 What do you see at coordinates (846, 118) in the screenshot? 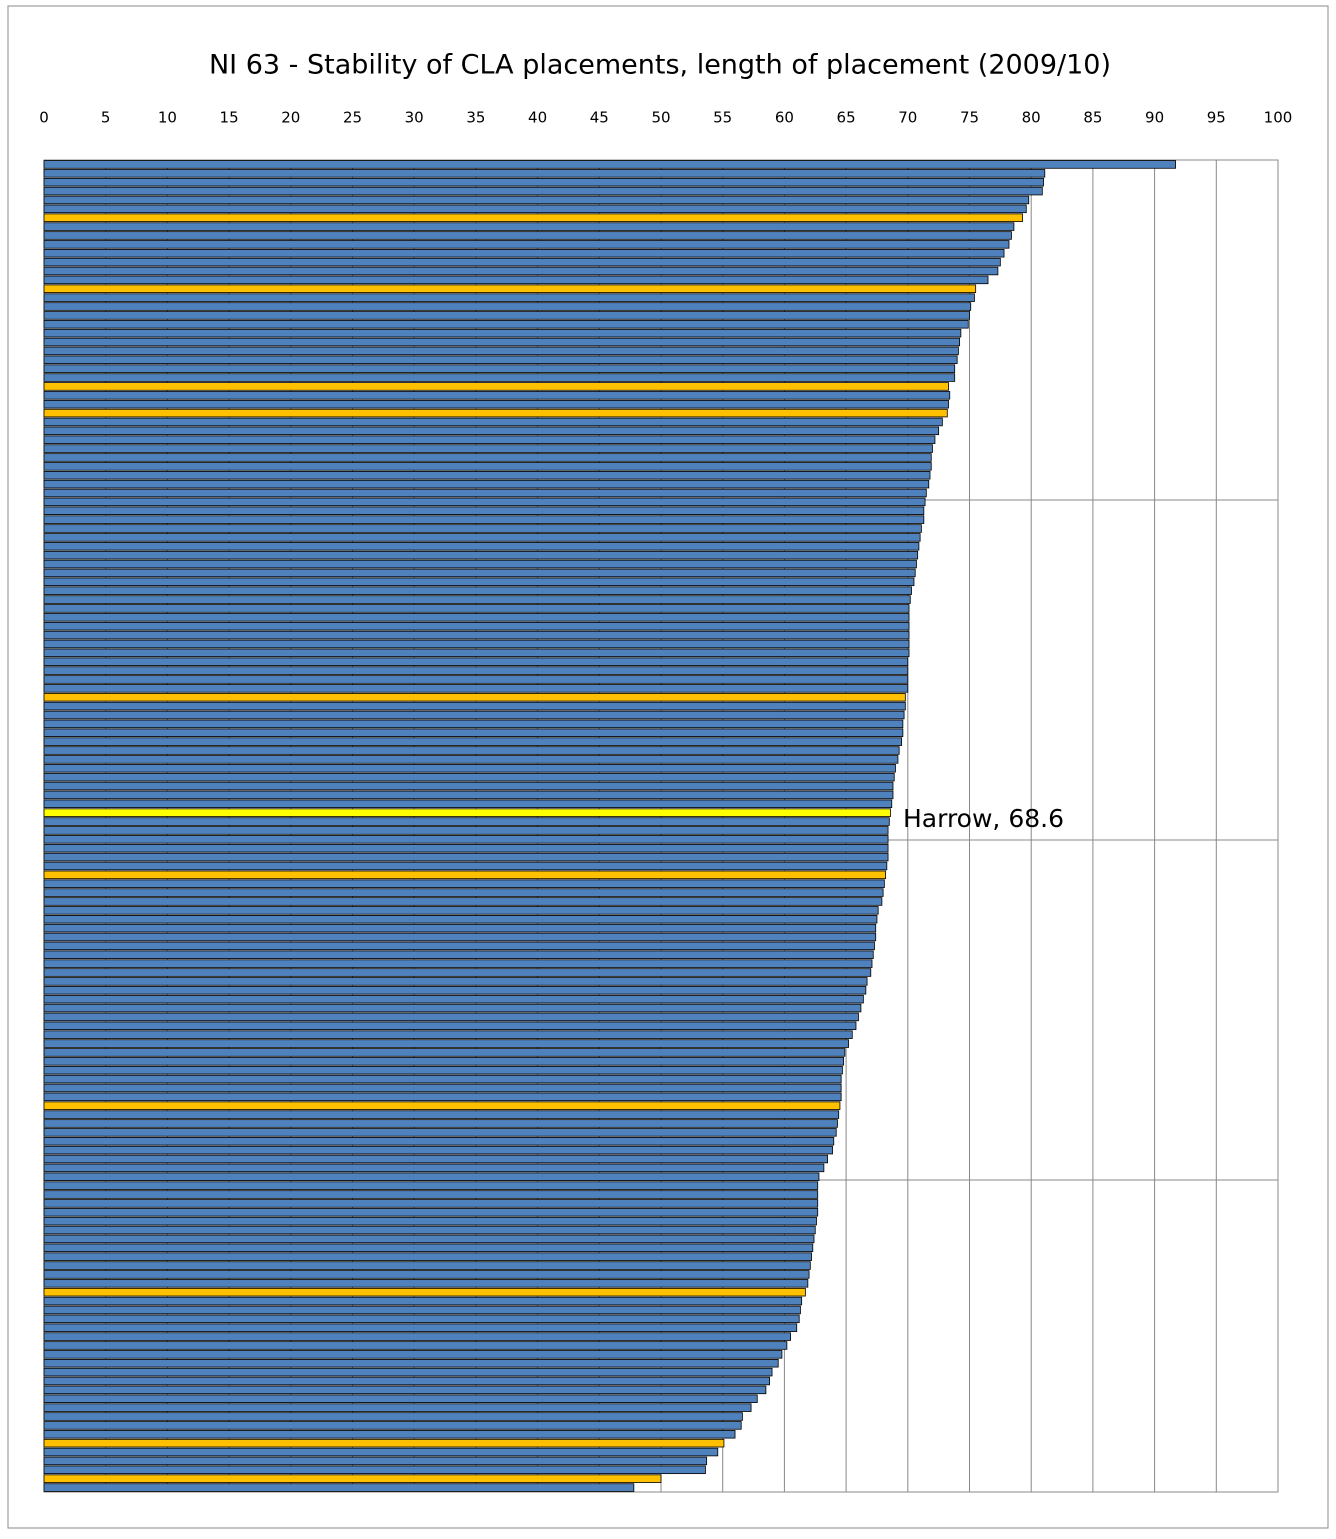
I see `x-tick-label: 65` at bounding box center [846, 118].